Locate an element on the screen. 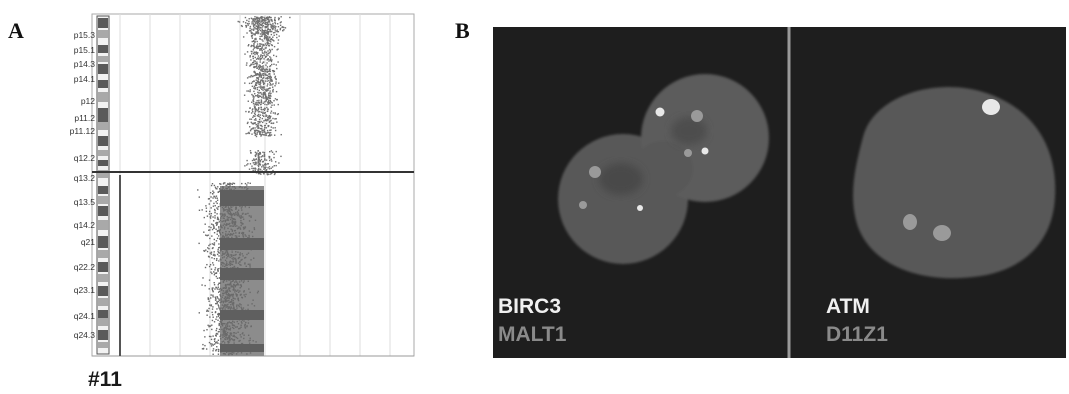 The width and height of the screenshot is (1069, 394). band-label: q12.2 is located at coordinates (85, 158).